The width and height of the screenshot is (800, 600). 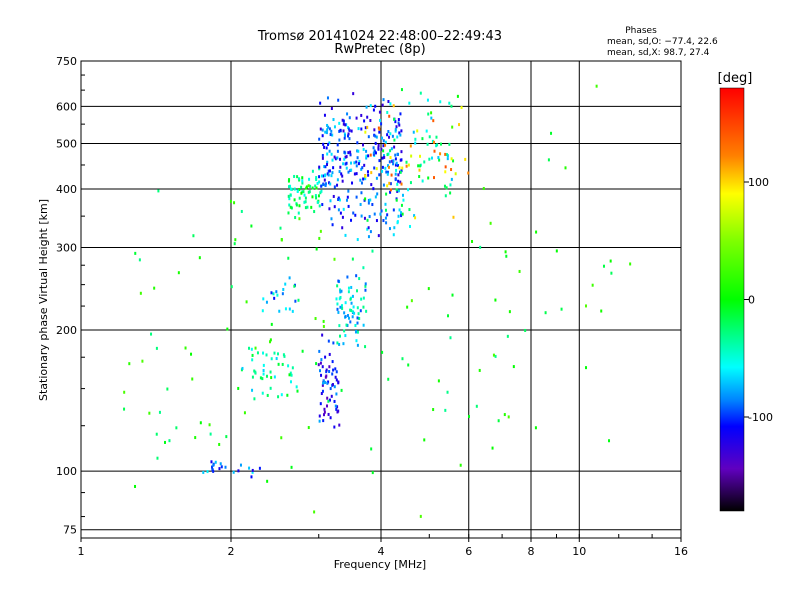 I want to click on phase-stats-o: mean, sd,O: −77.4, 22.6, so click(x=662, y=42).